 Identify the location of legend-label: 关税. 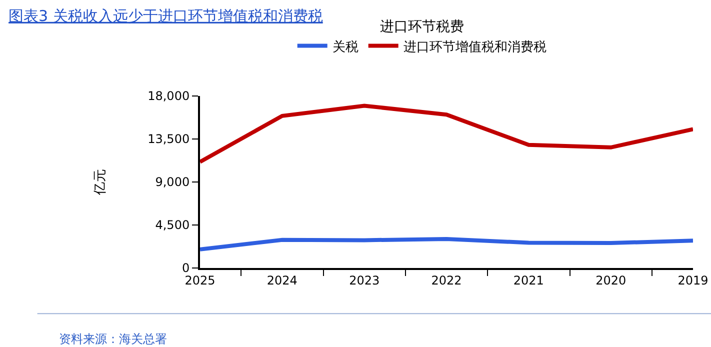
(345, 47).